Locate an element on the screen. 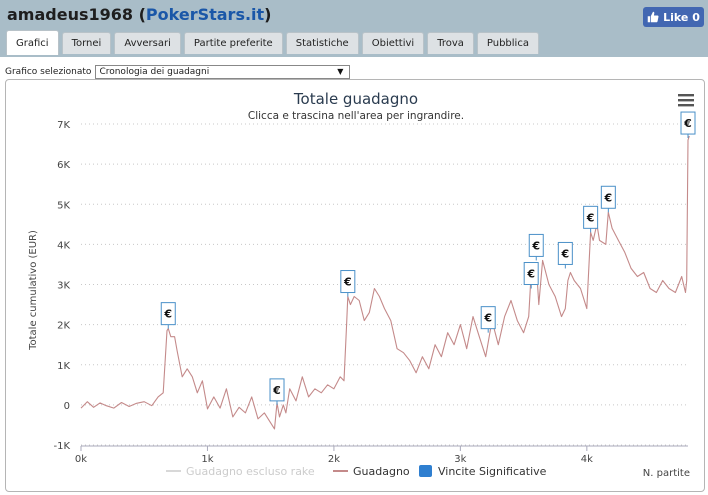 The image size is (708, 495). dropdown-arrow-icon: ▼ is located at coordinates (340, 71).